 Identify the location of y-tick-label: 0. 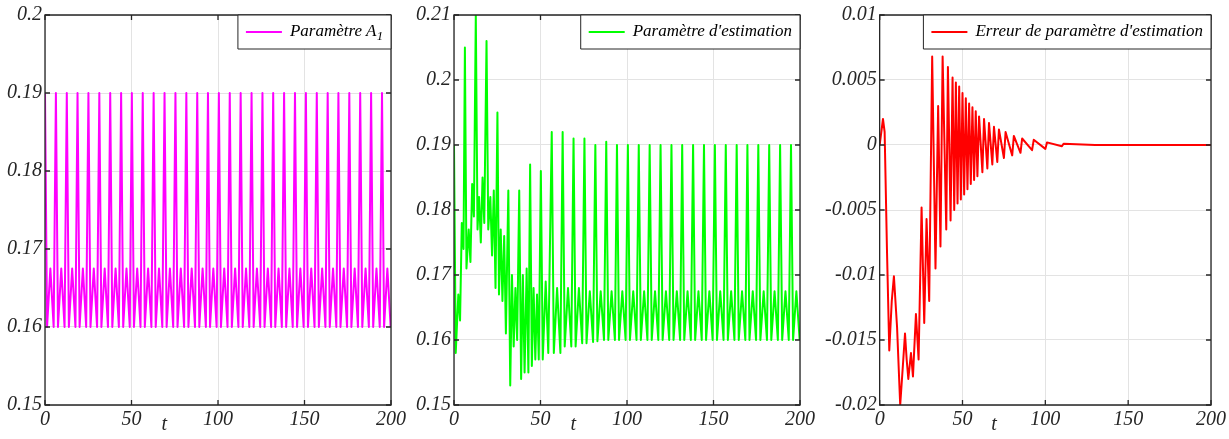
(871, 143).